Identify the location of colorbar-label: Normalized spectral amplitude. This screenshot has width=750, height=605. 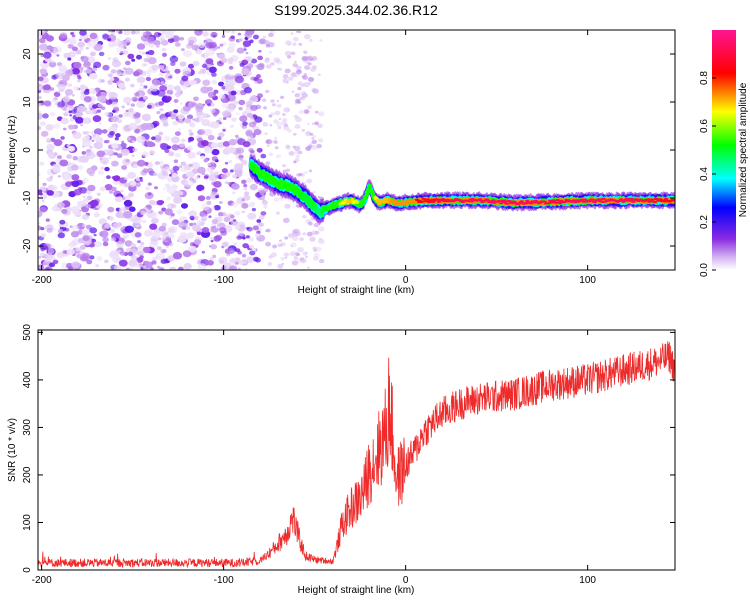
(743, 149).